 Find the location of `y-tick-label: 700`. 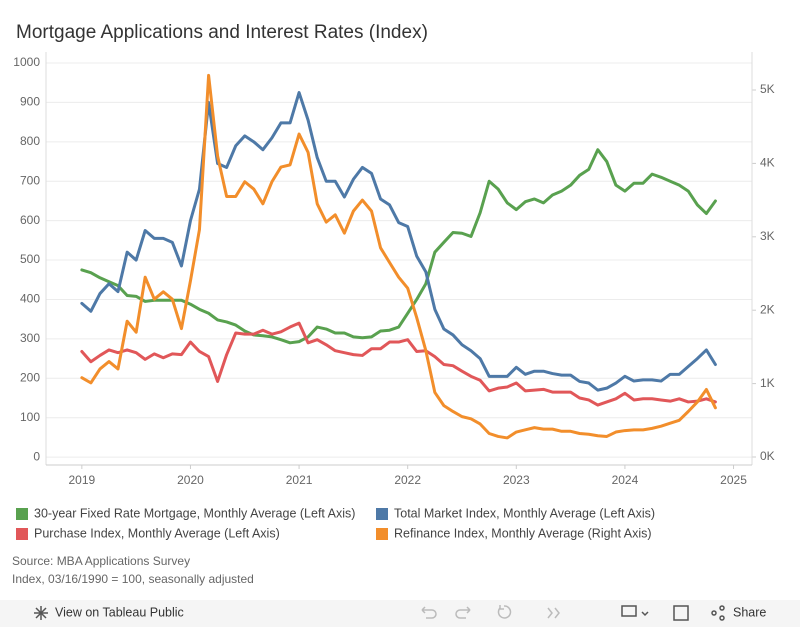

y-tick-label: 700 is located at coordinates (30, 180).